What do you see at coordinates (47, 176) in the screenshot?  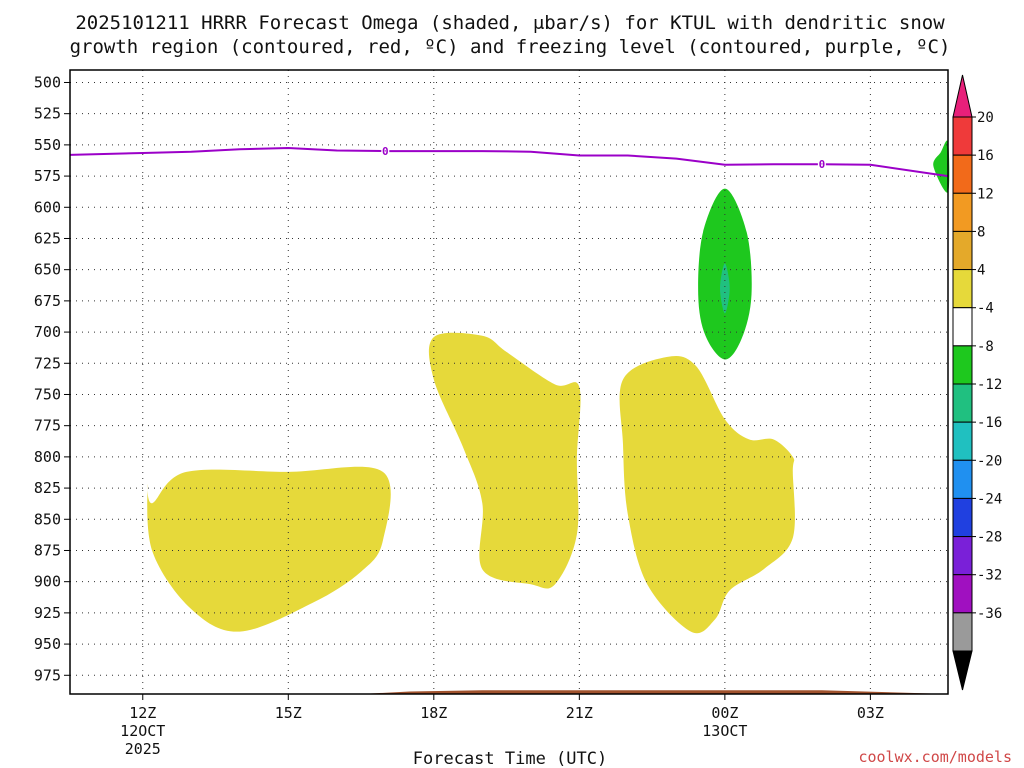 I see `y-tick-label: 575` at bounding box center [47, 176].